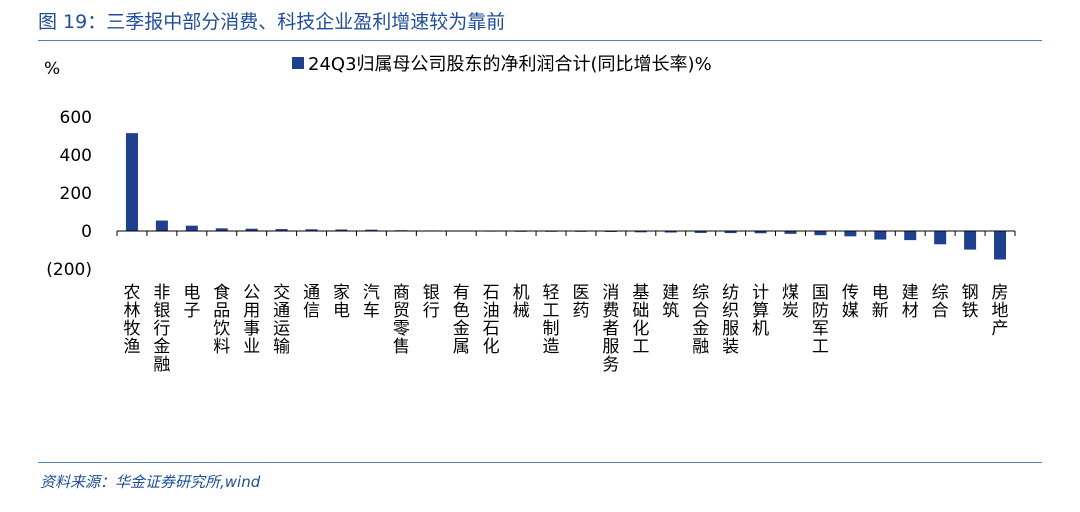 This screenshot has width=1080, height=512. I want to click on x-category-label: 有色金属, so click(461, 320).